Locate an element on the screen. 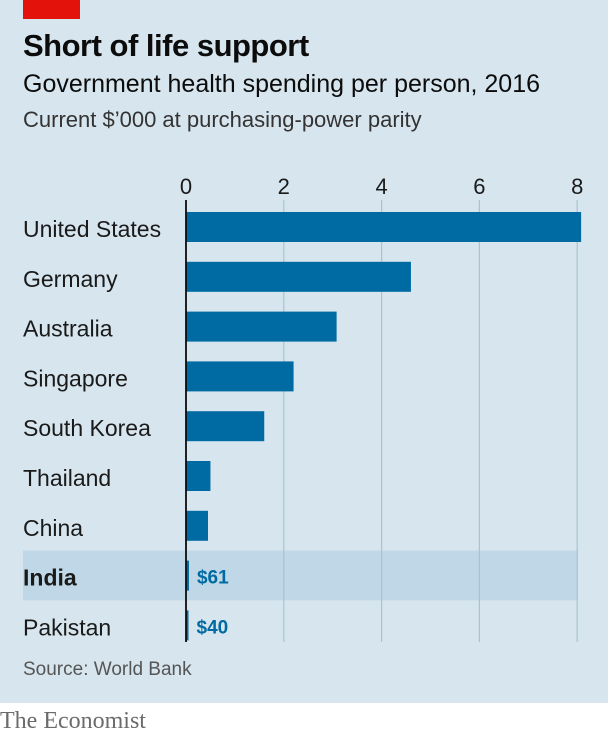 The image size is (608, 739). bar-thailand is located at coordinates (198, 476).